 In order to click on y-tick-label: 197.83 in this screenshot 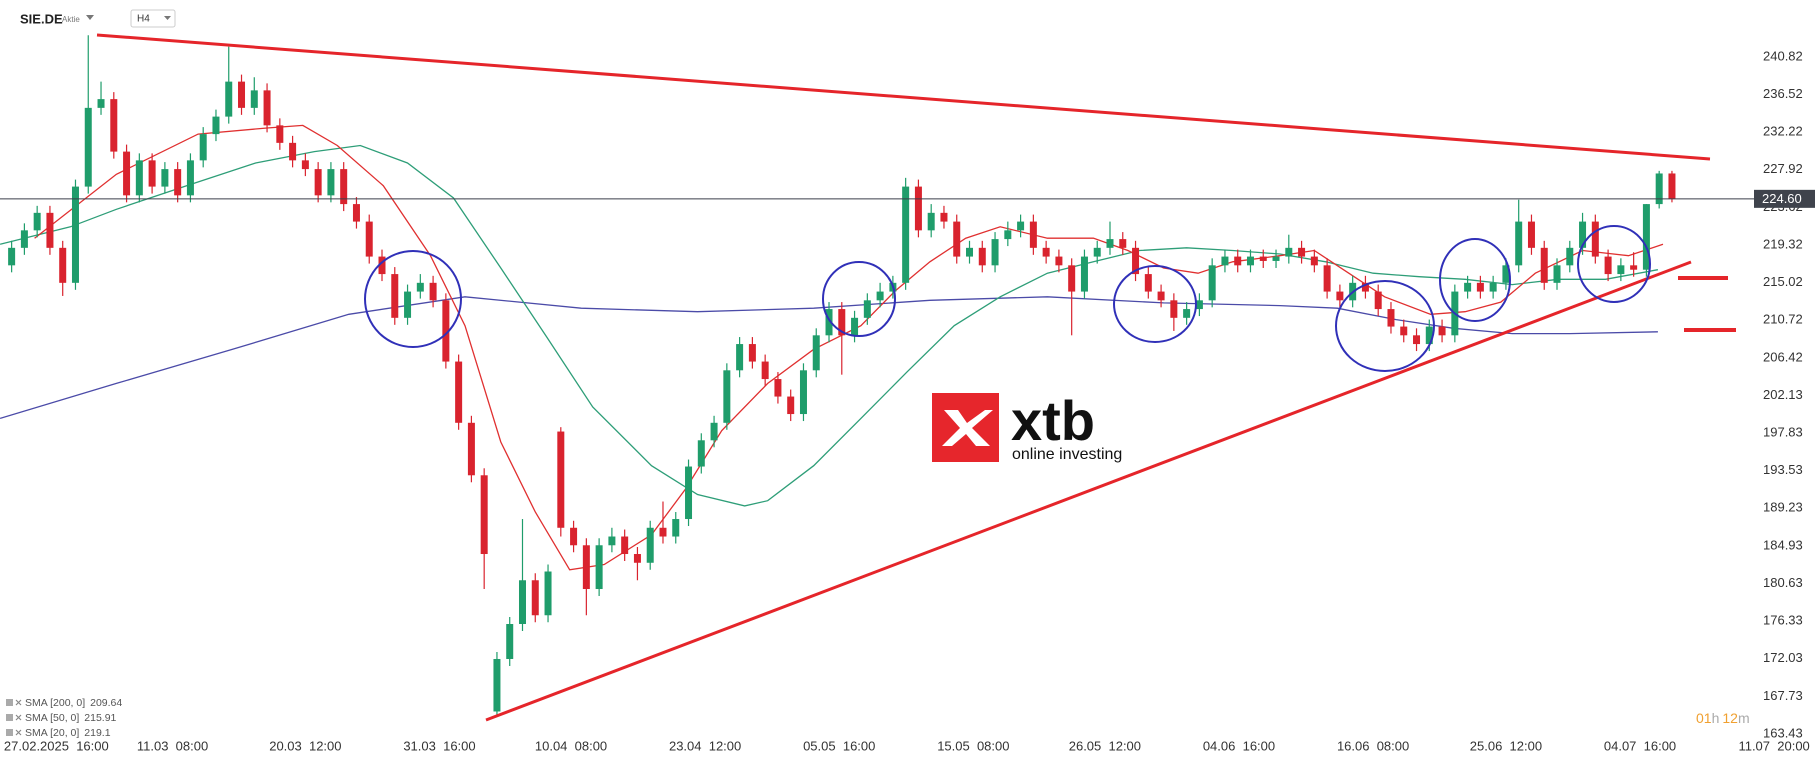, I will do `click(1783, 431)`.